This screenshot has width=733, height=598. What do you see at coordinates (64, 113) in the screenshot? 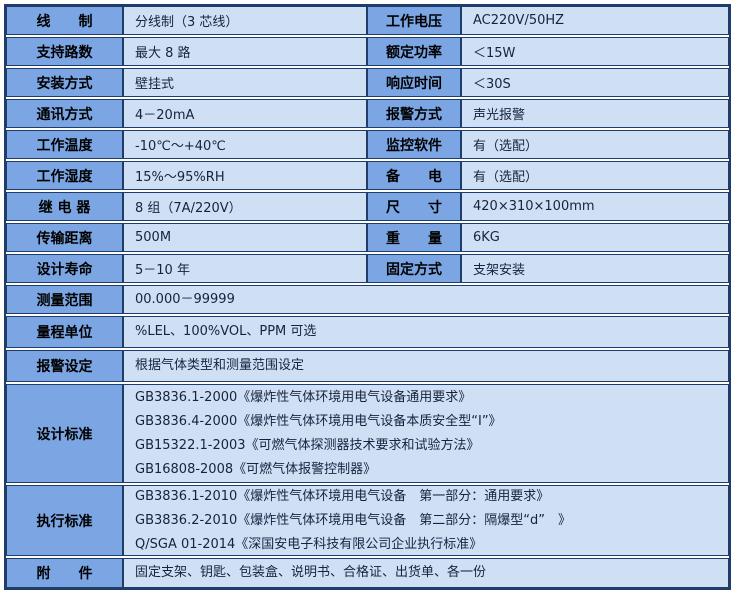
I see `label-cell: 通讯方式` at bounding box center [64, 113].